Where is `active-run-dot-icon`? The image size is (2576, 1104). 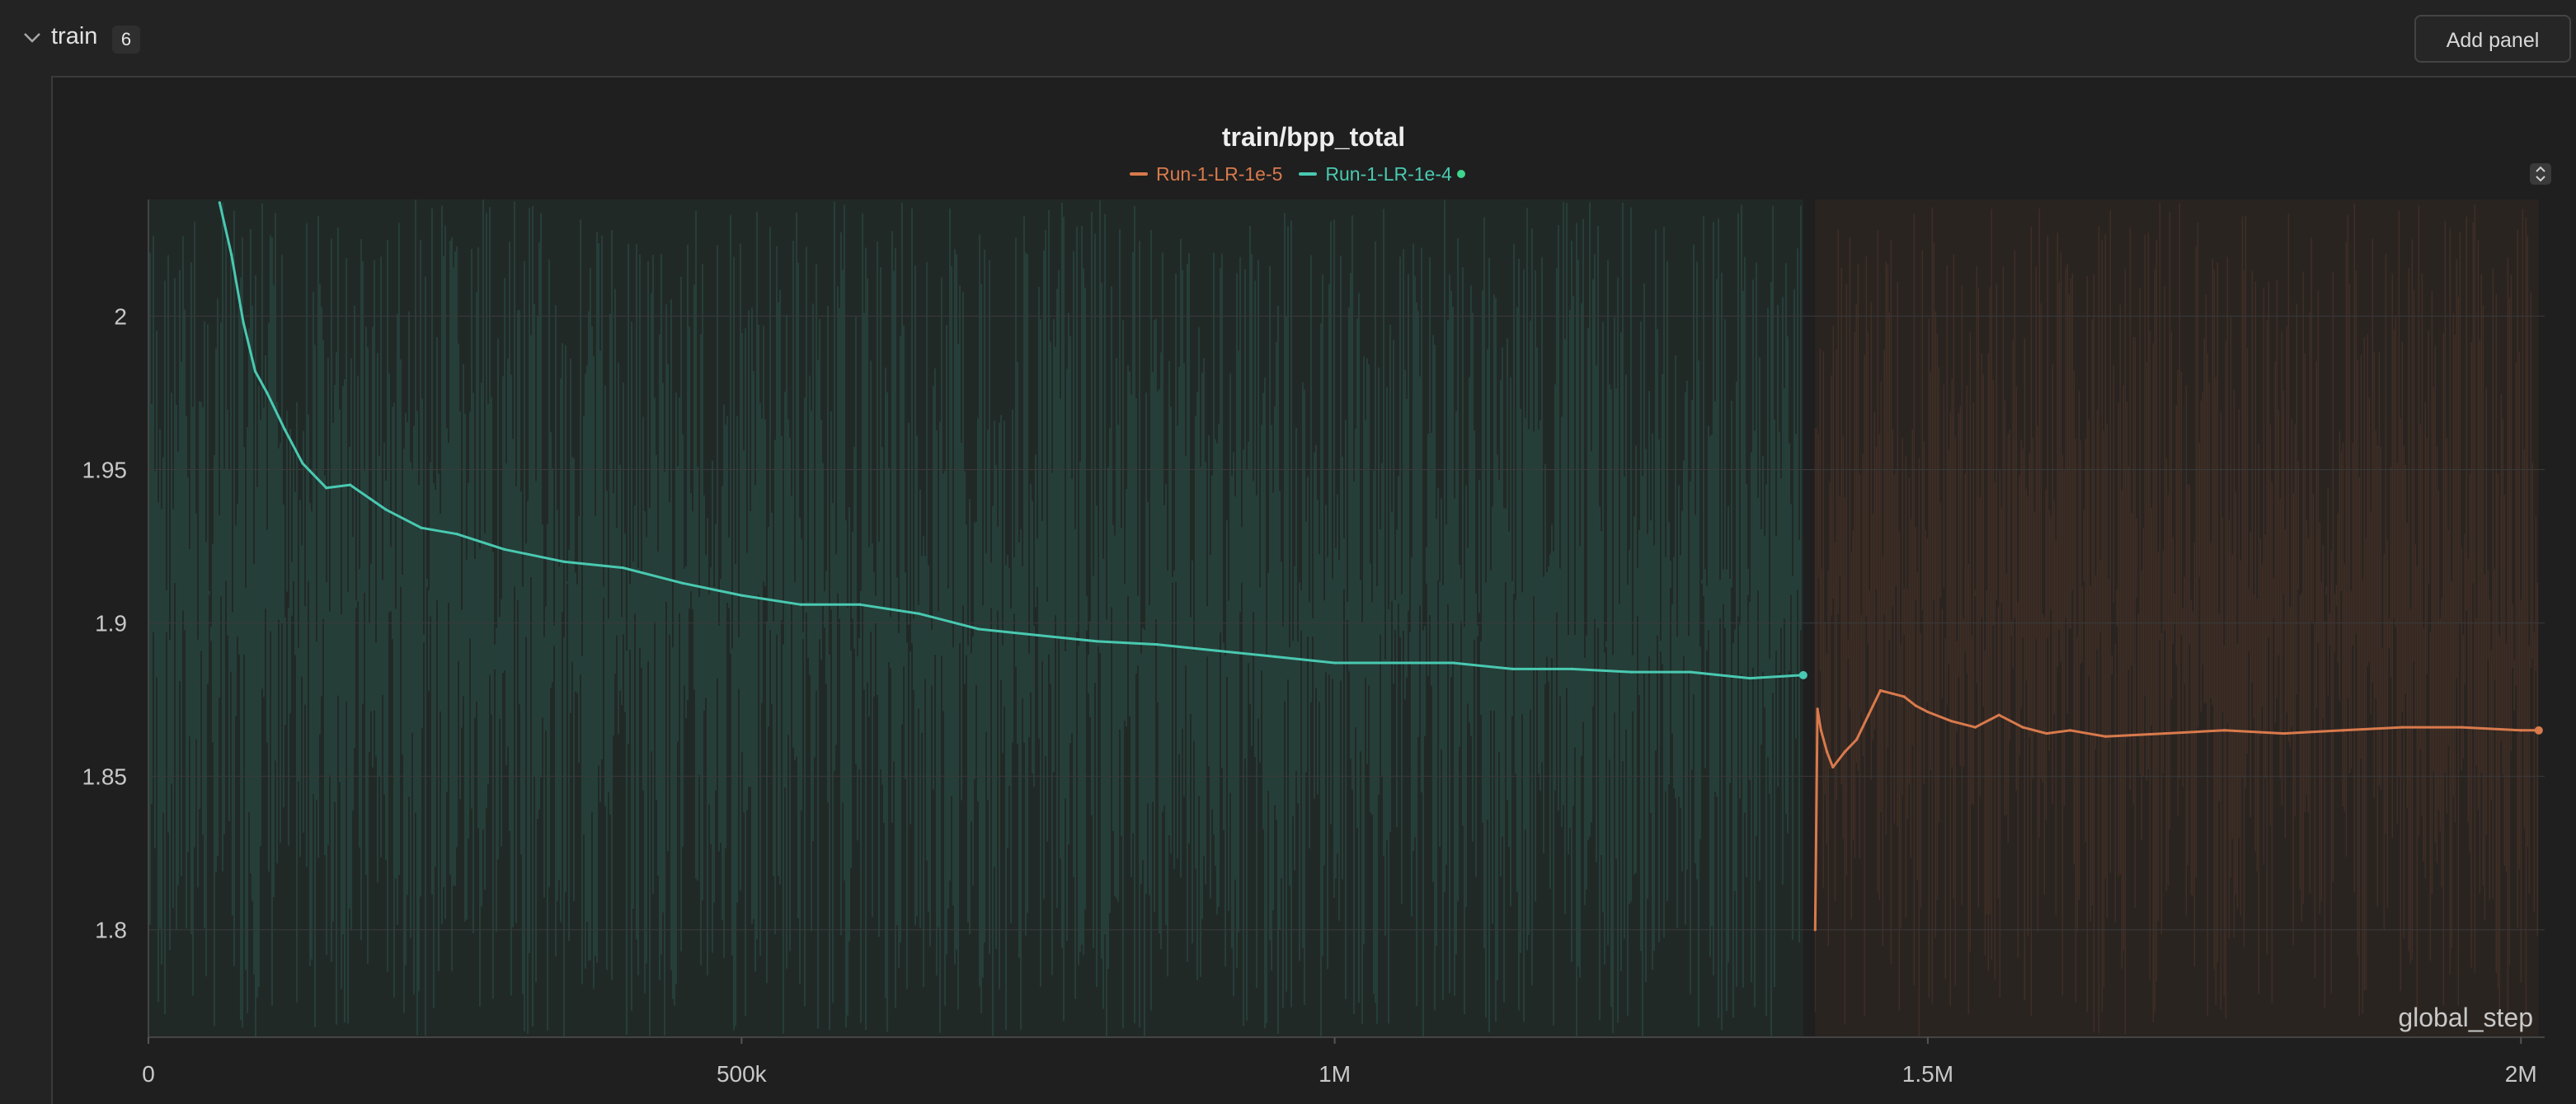
active-run-dot-icon is located at coordinates (1460, 174).